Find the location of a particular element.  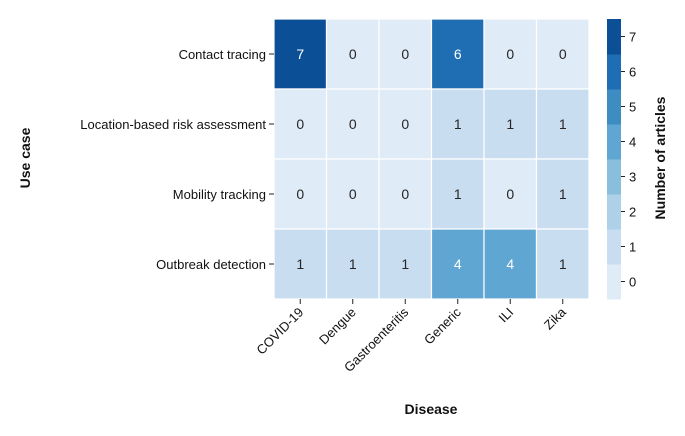

x-tick-label: Dengue is located at coordinates (337, 326).